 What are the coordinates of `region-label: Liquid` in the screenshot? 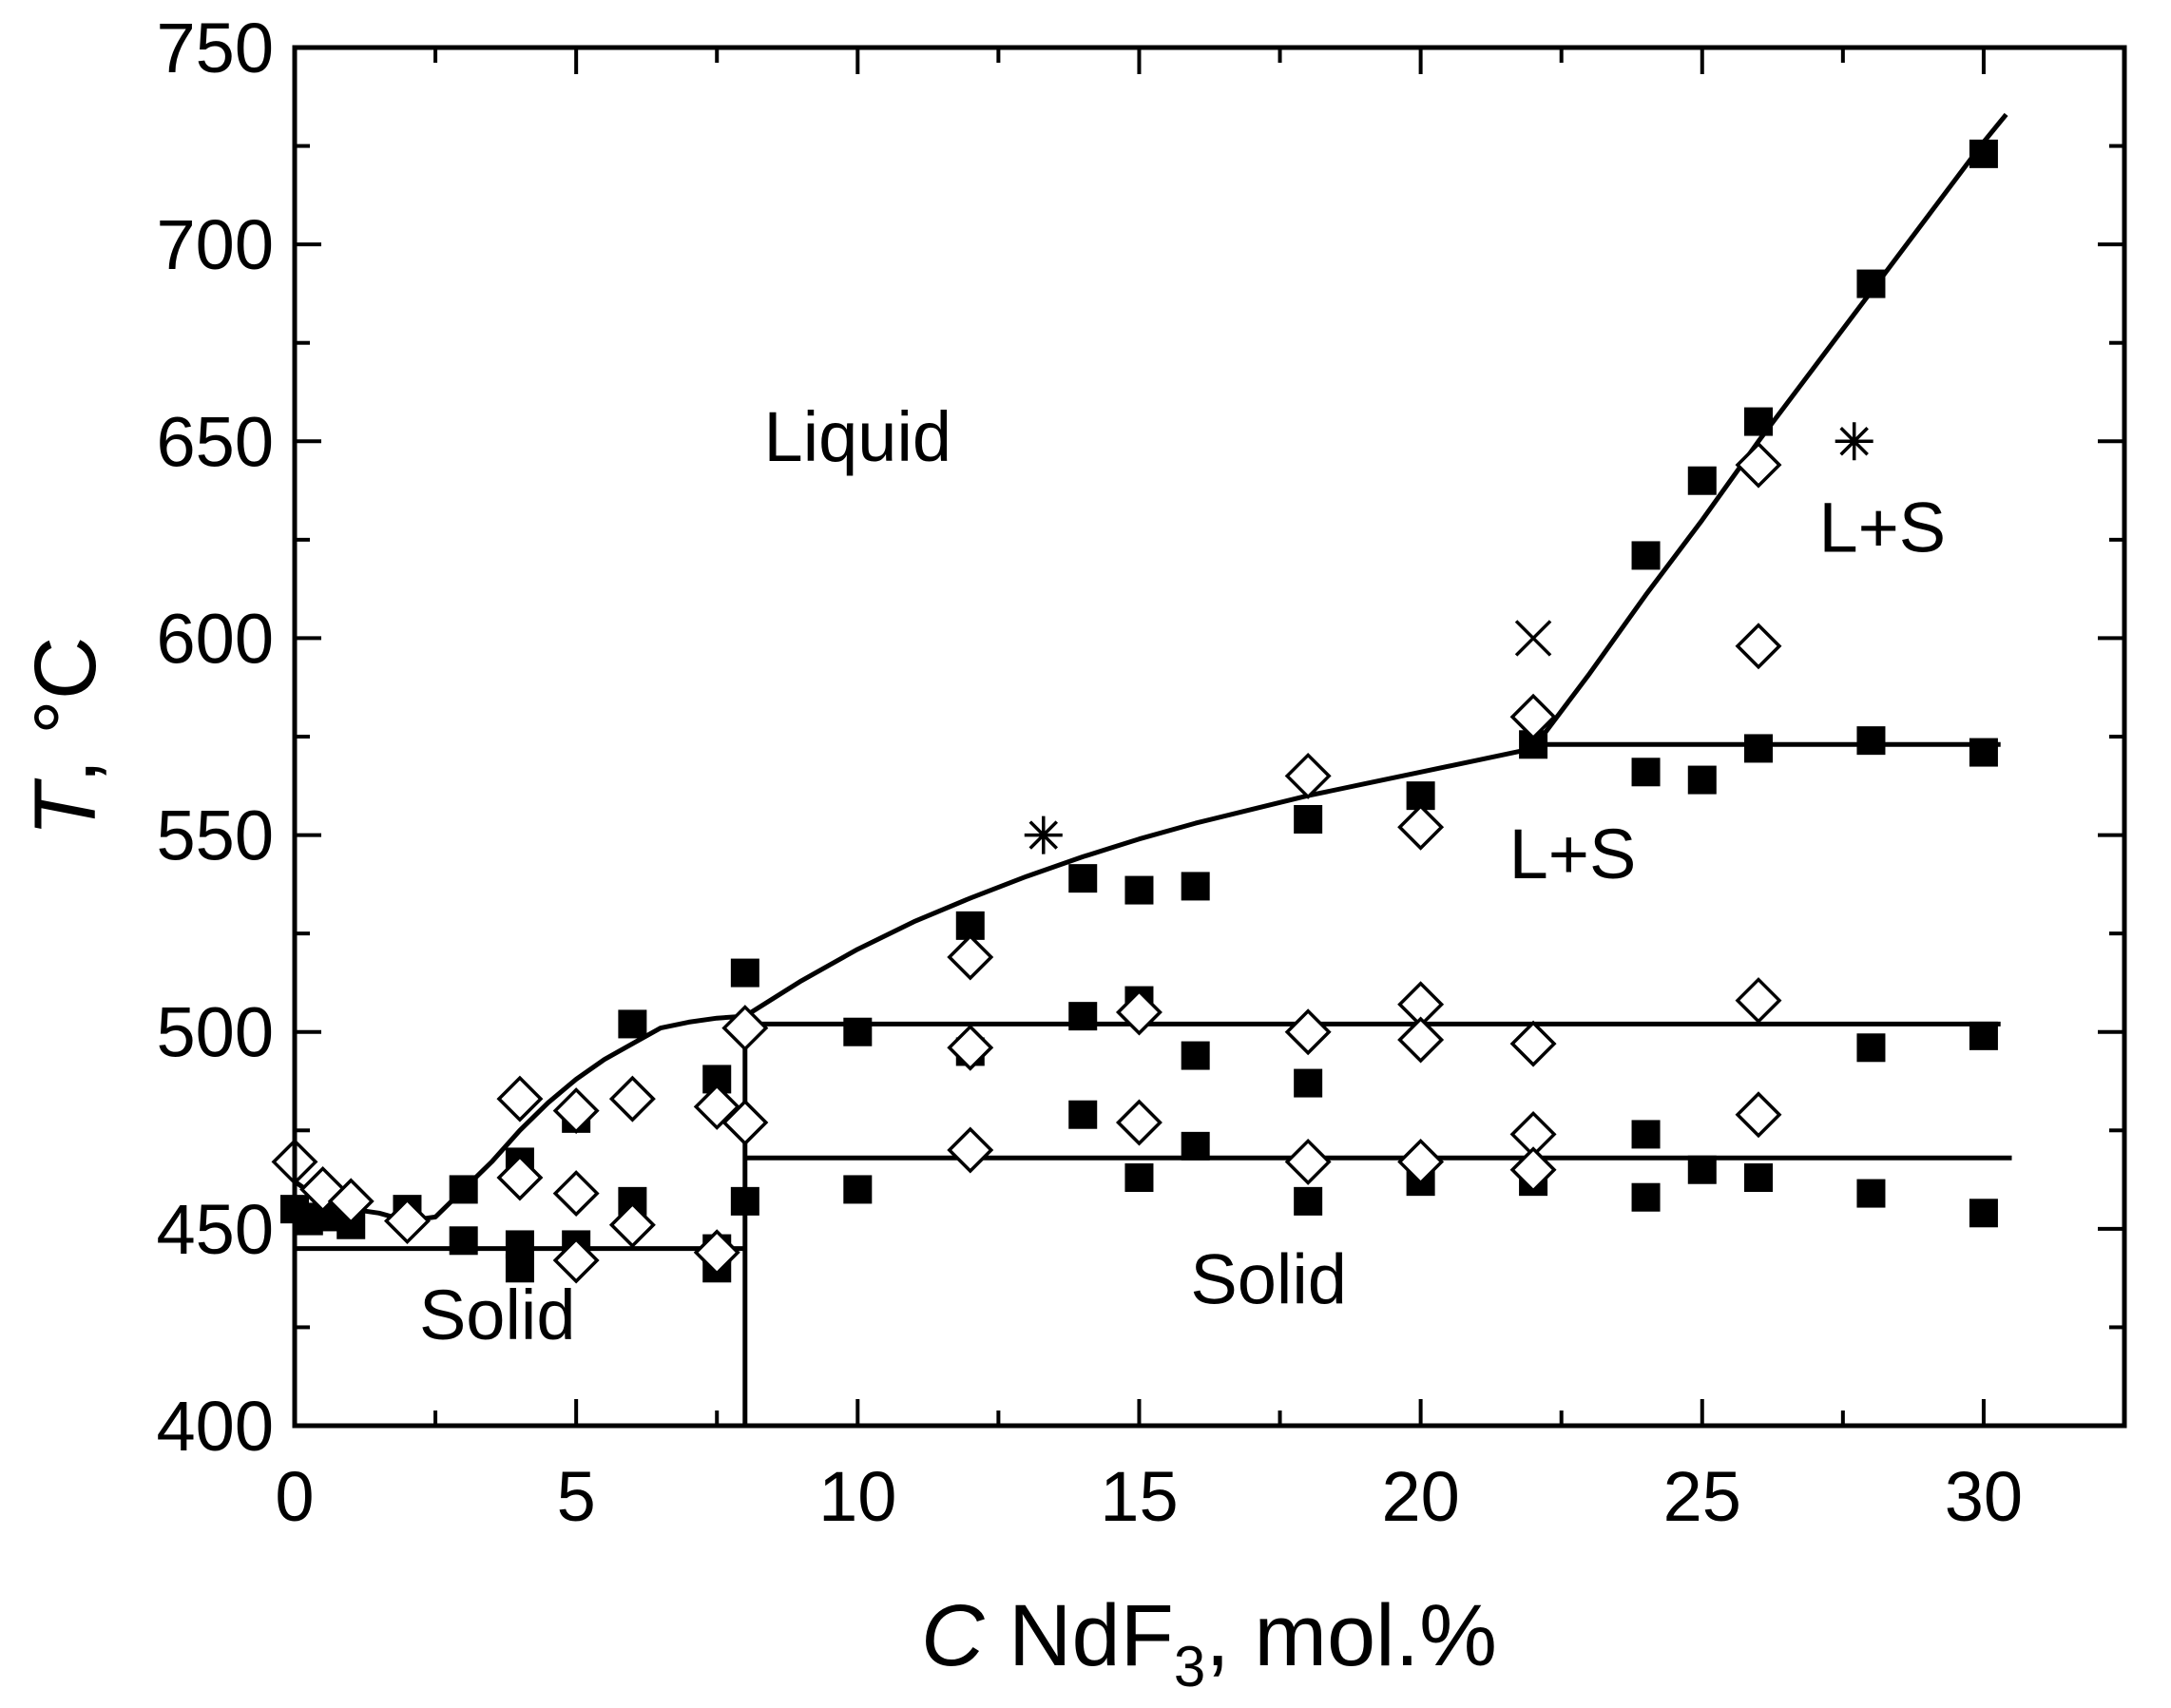 It's located at (858, 436).